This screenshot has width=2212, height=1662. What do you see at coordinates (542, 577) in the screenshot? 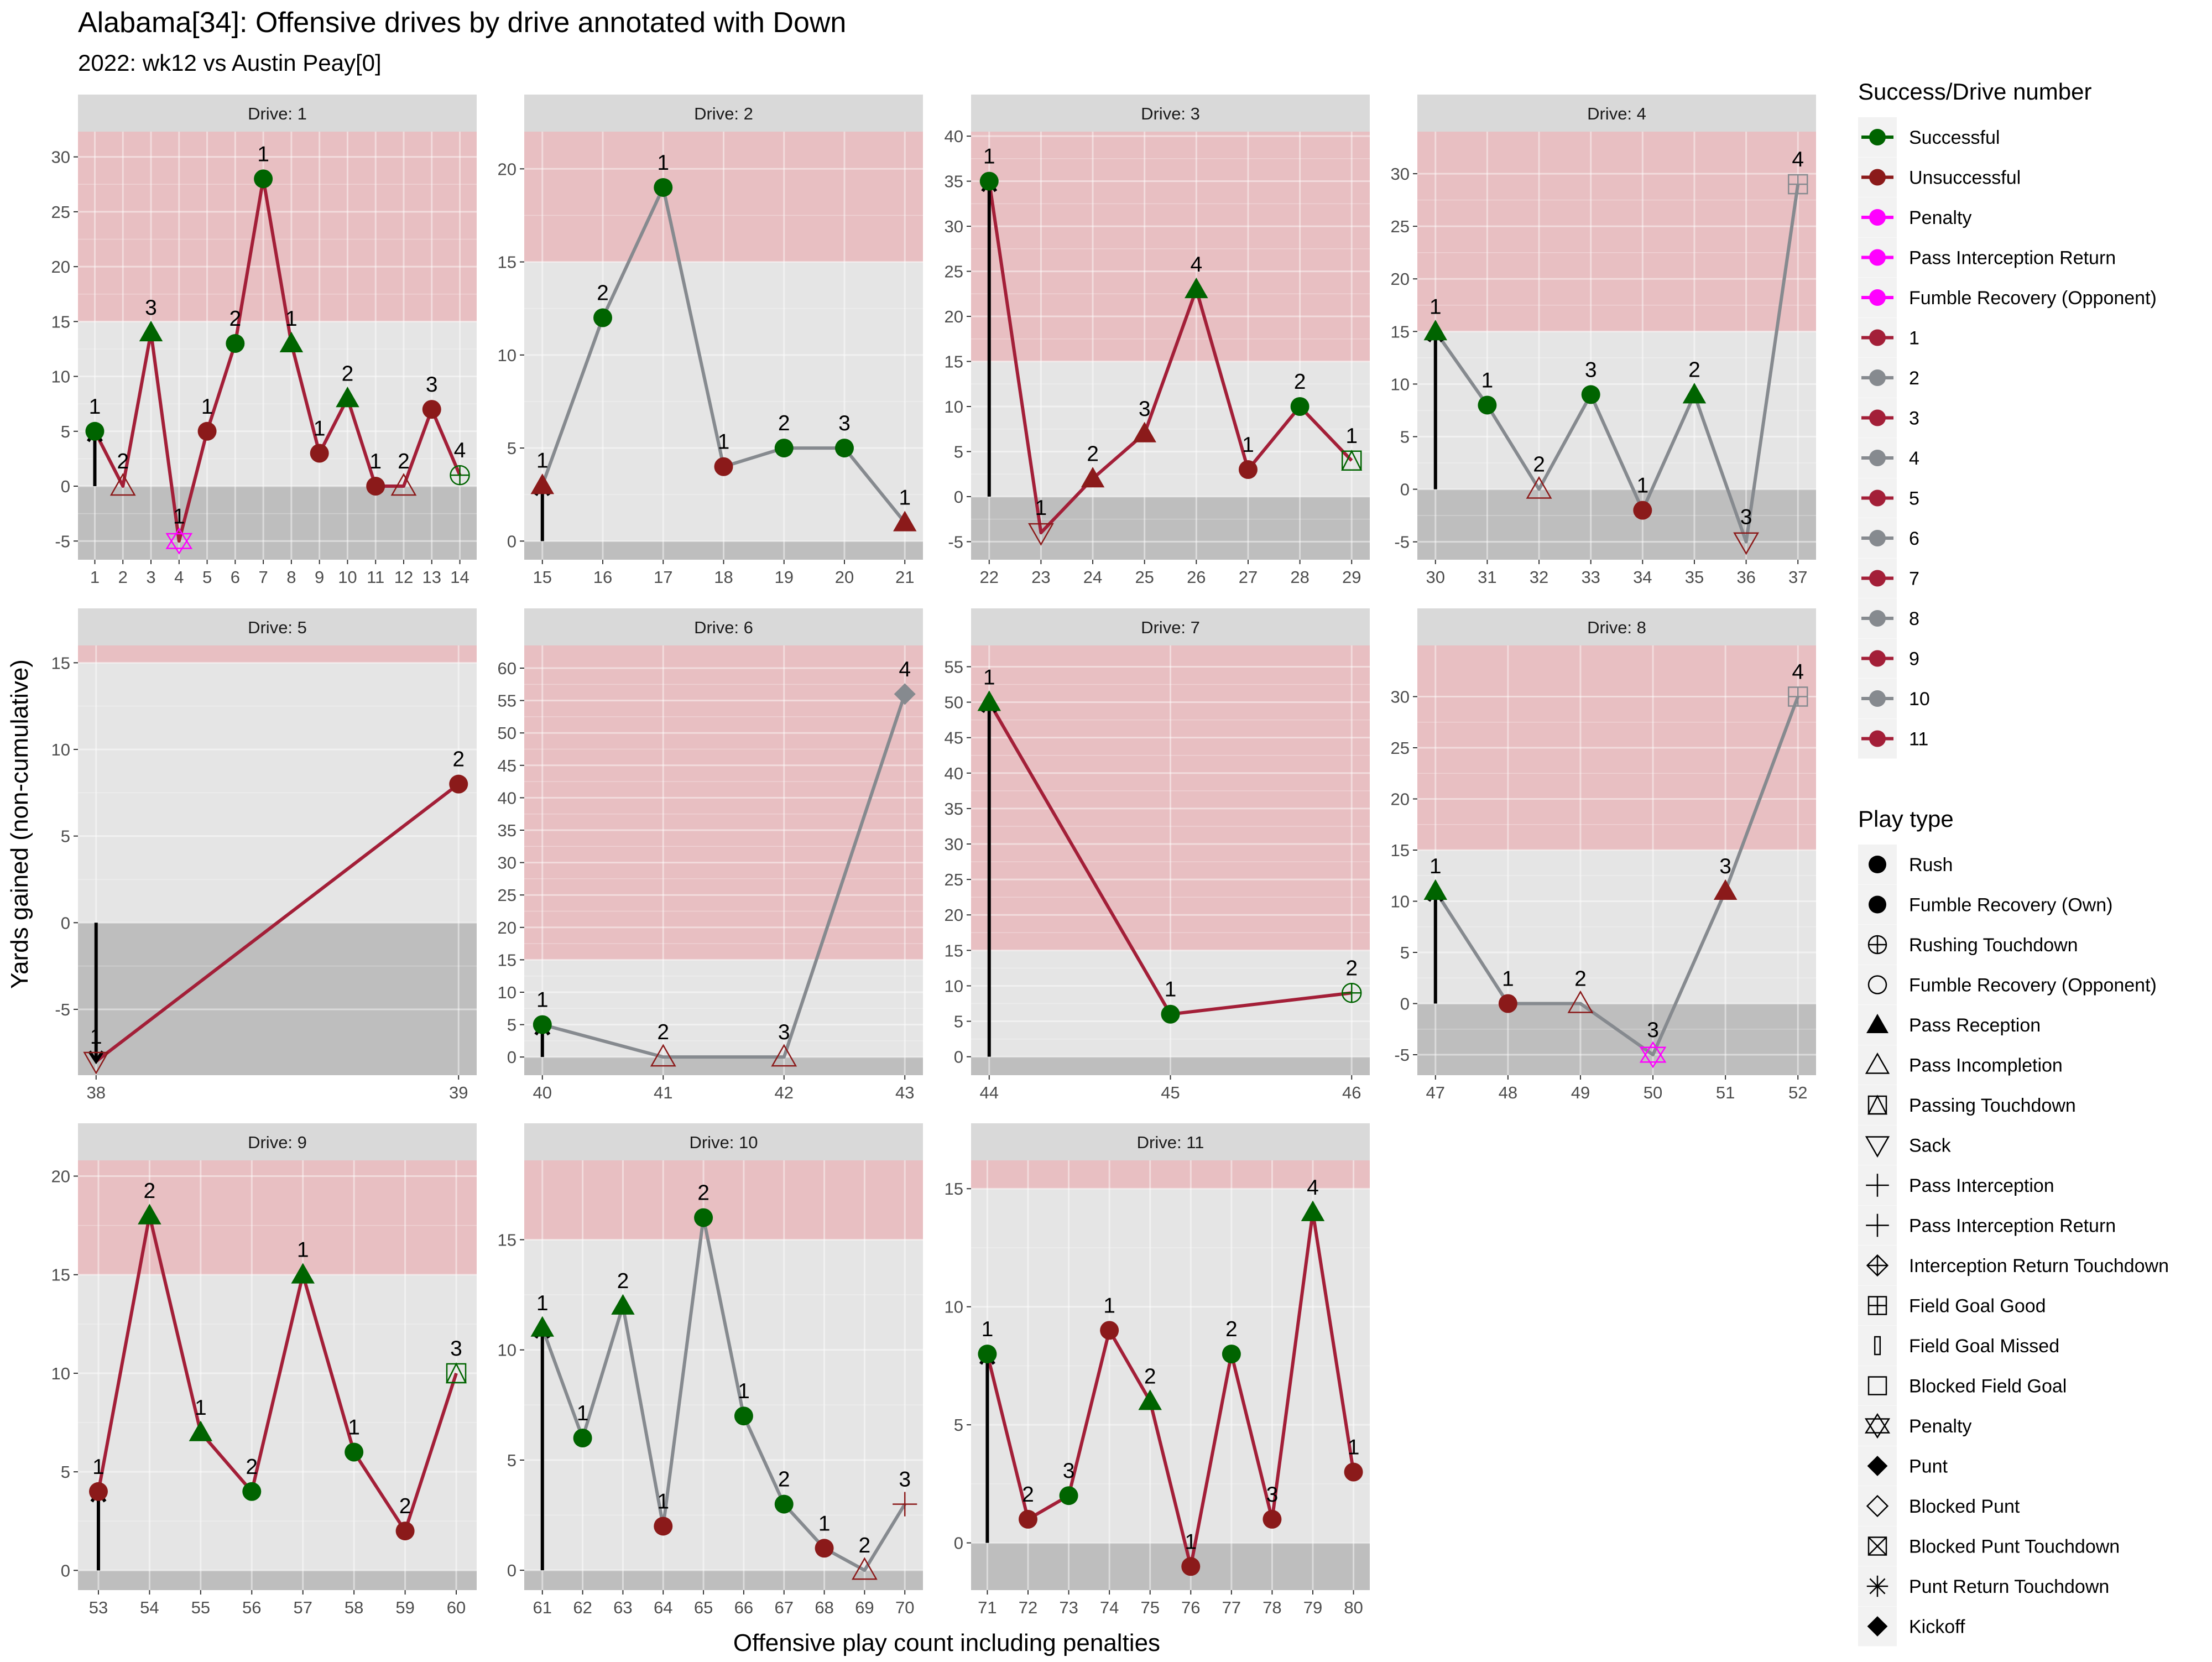
I see `x-tick-label: 15` at bounding box center [542, 577].